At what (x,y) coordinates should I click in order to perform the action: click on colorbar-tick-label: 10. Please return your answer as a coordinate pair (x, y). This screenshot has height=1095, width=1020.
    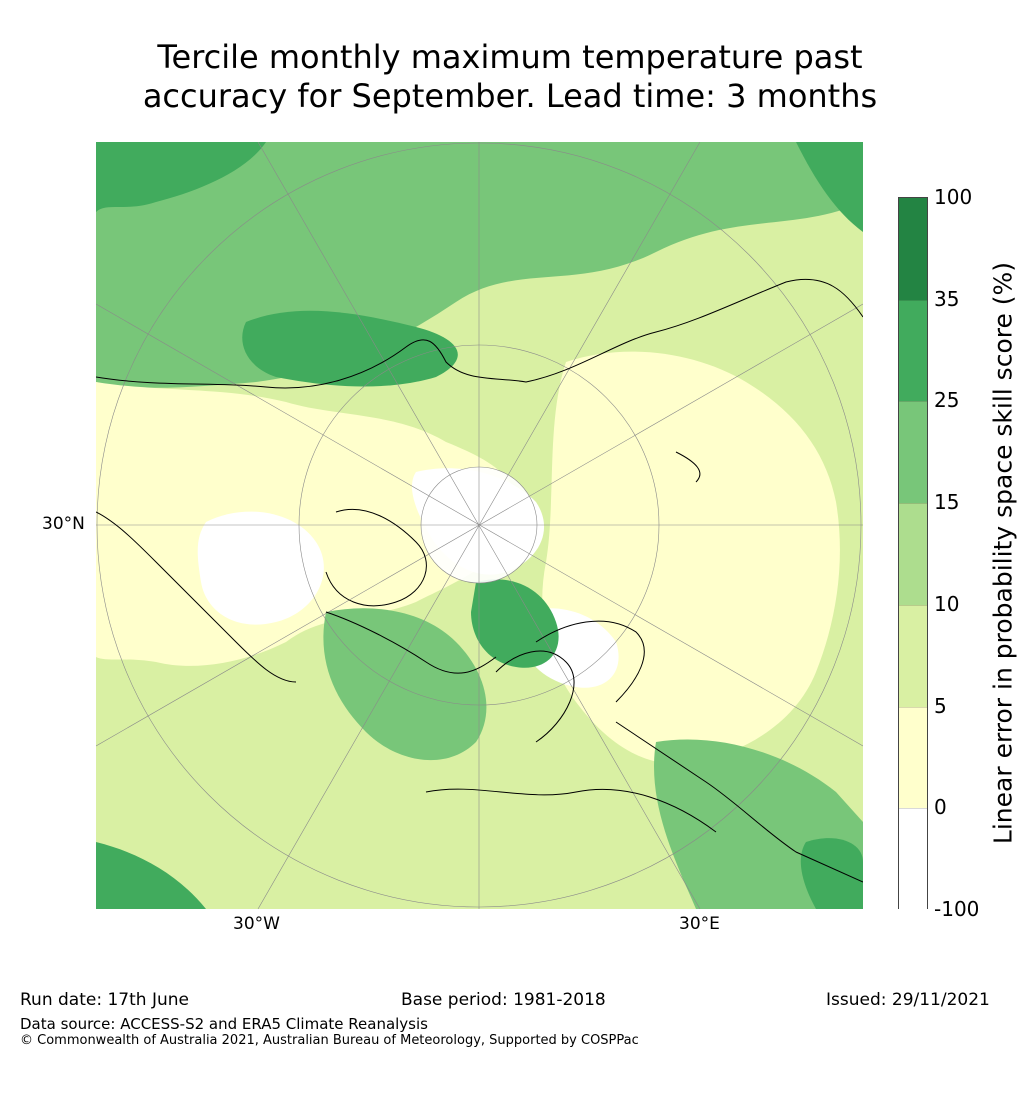
    Looking at the image, I should click on (947, 603).